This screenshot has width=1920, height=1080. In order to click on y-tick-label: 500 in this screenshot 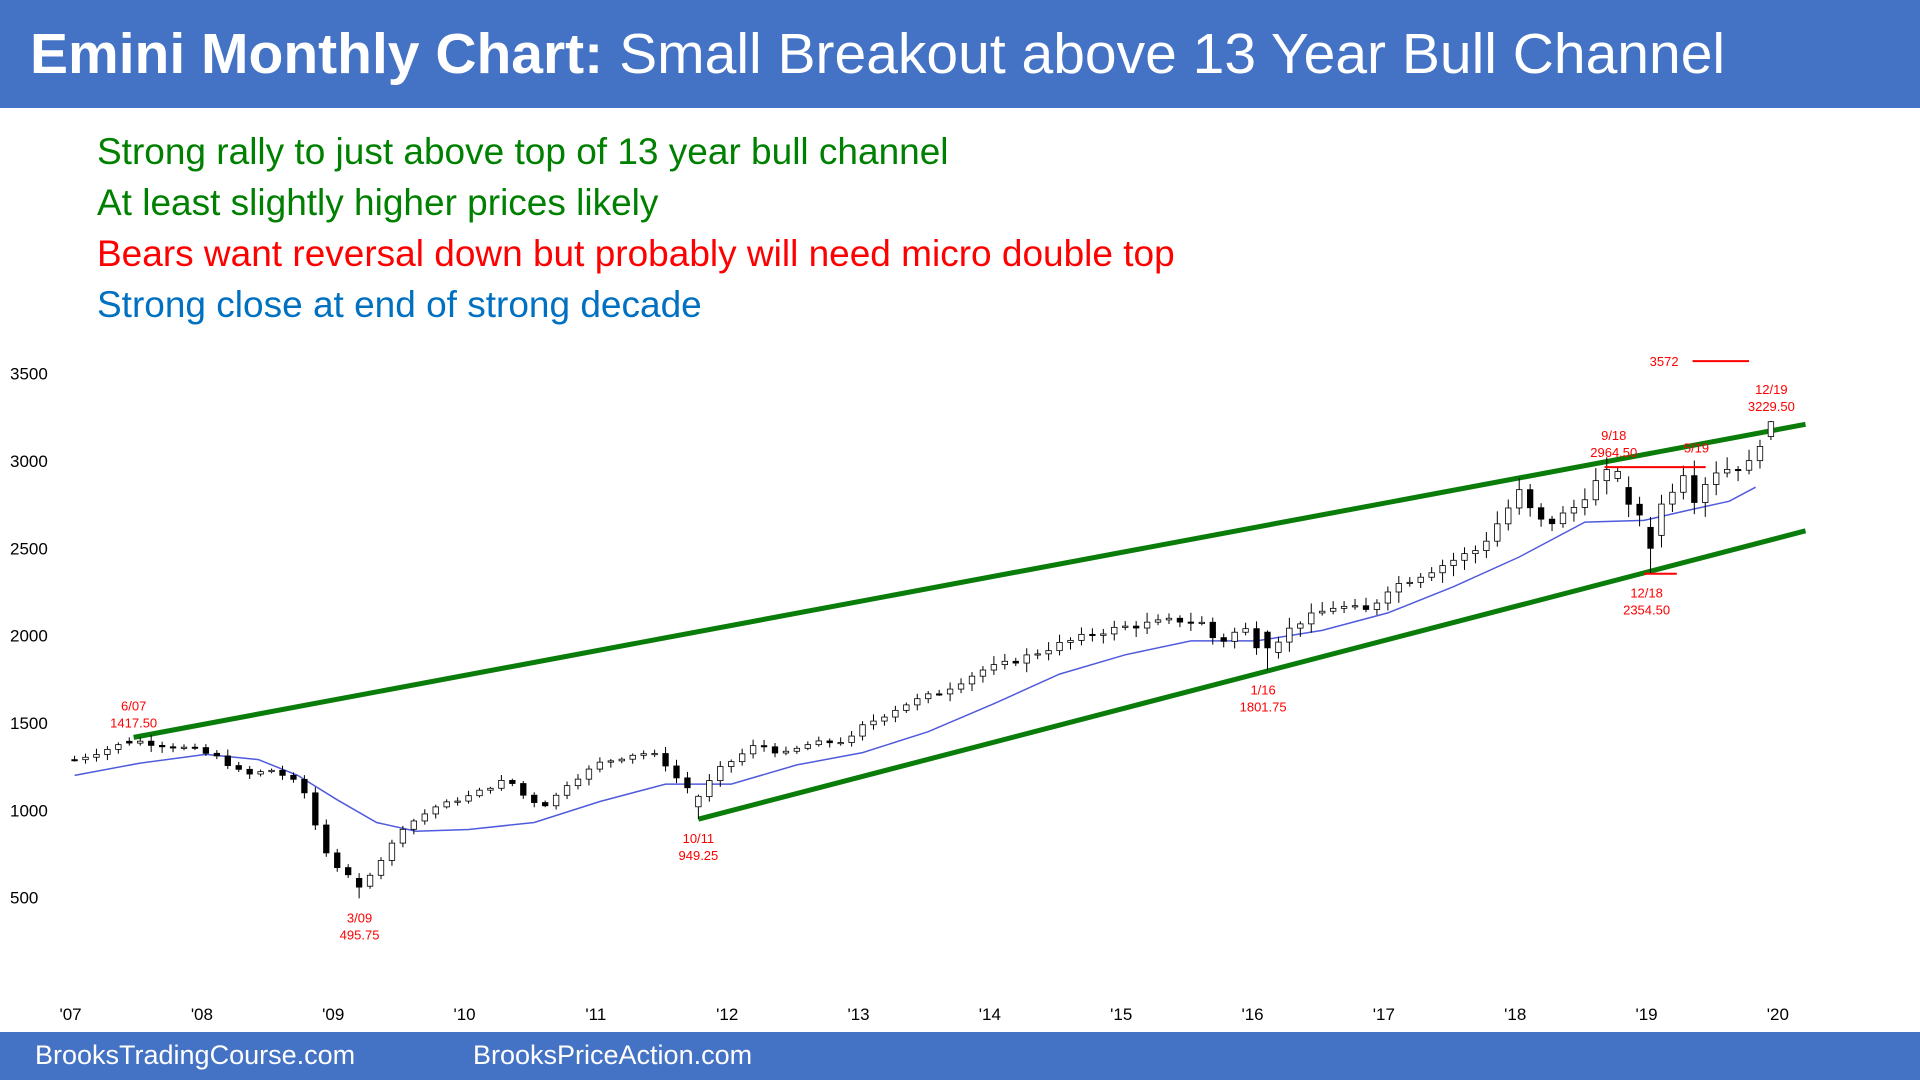, I will do `click(24, 898)`.